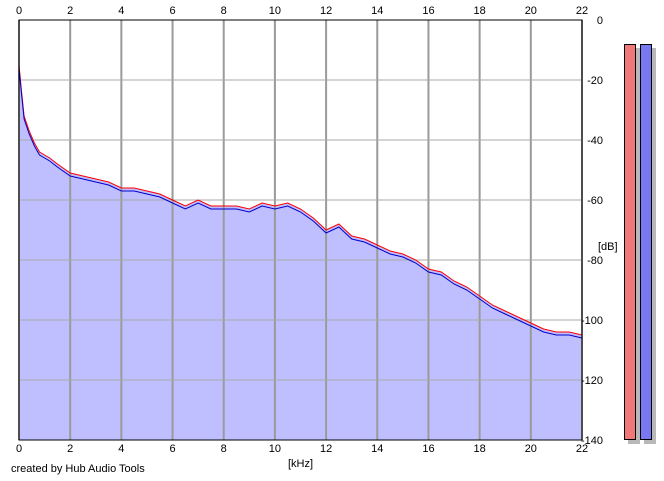 Image resolution: width=664 pixels, height=481 pixels. Describe the element at coordinates (582, 11) in the screenshot. I see `x-tick-label-top: 22` at that location.